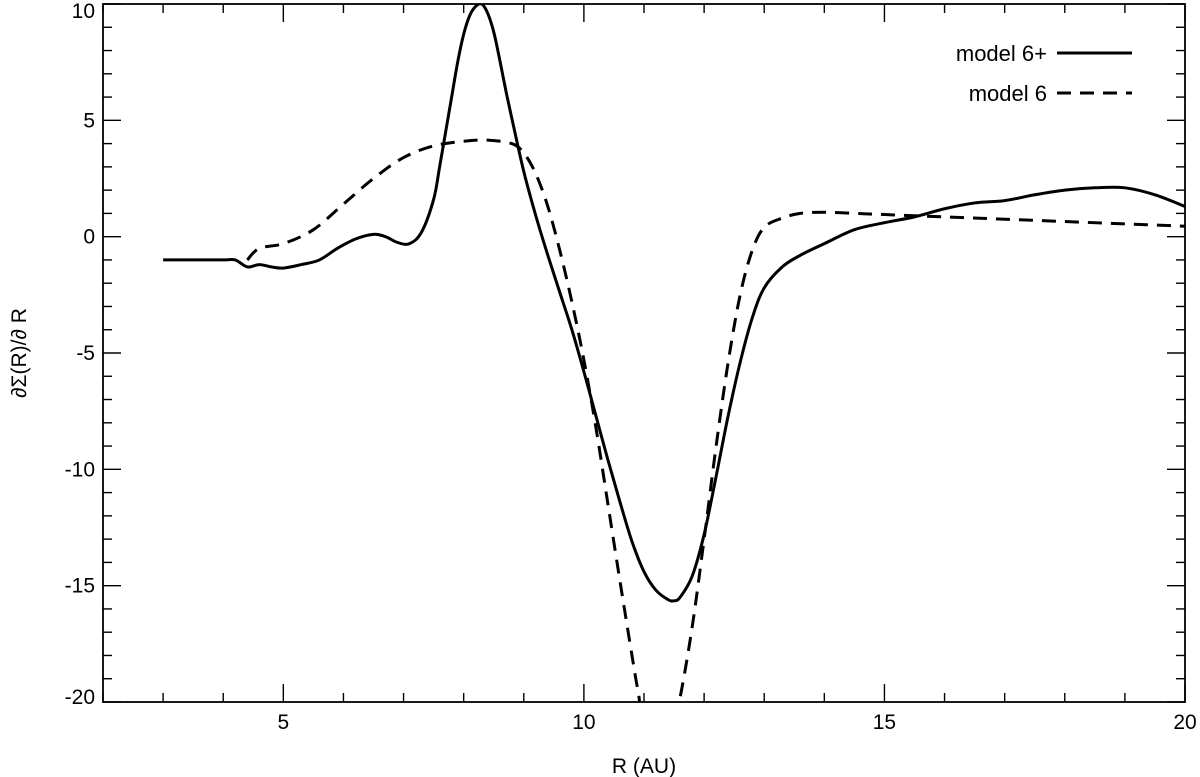 The image size is (1200, 777). Describe the element at coordinates (80, 469) in the screenshot. I see `y-tick-label: -10` at that location.